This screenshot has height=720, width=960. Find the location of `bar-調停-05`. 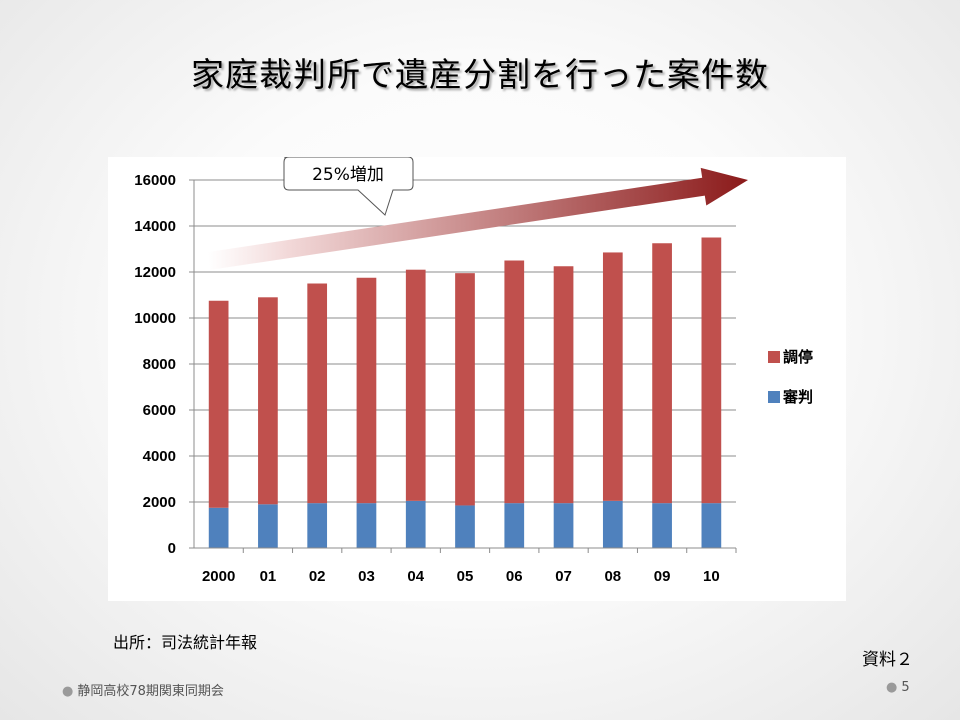

bar-調停-05 is located at coordinates (465, 389).